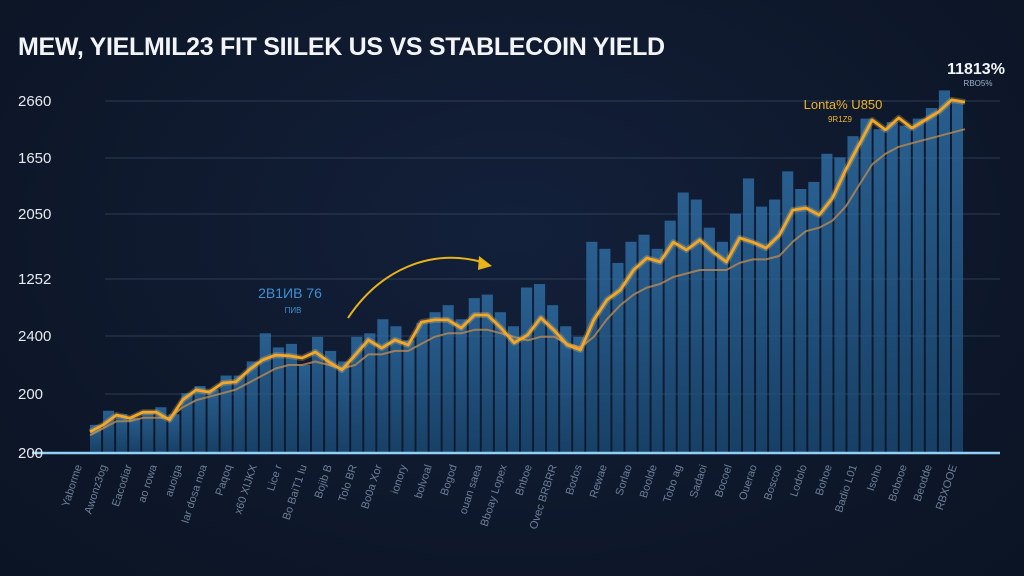  I want to click on annotation-top: 11813%, so click(976, 69).